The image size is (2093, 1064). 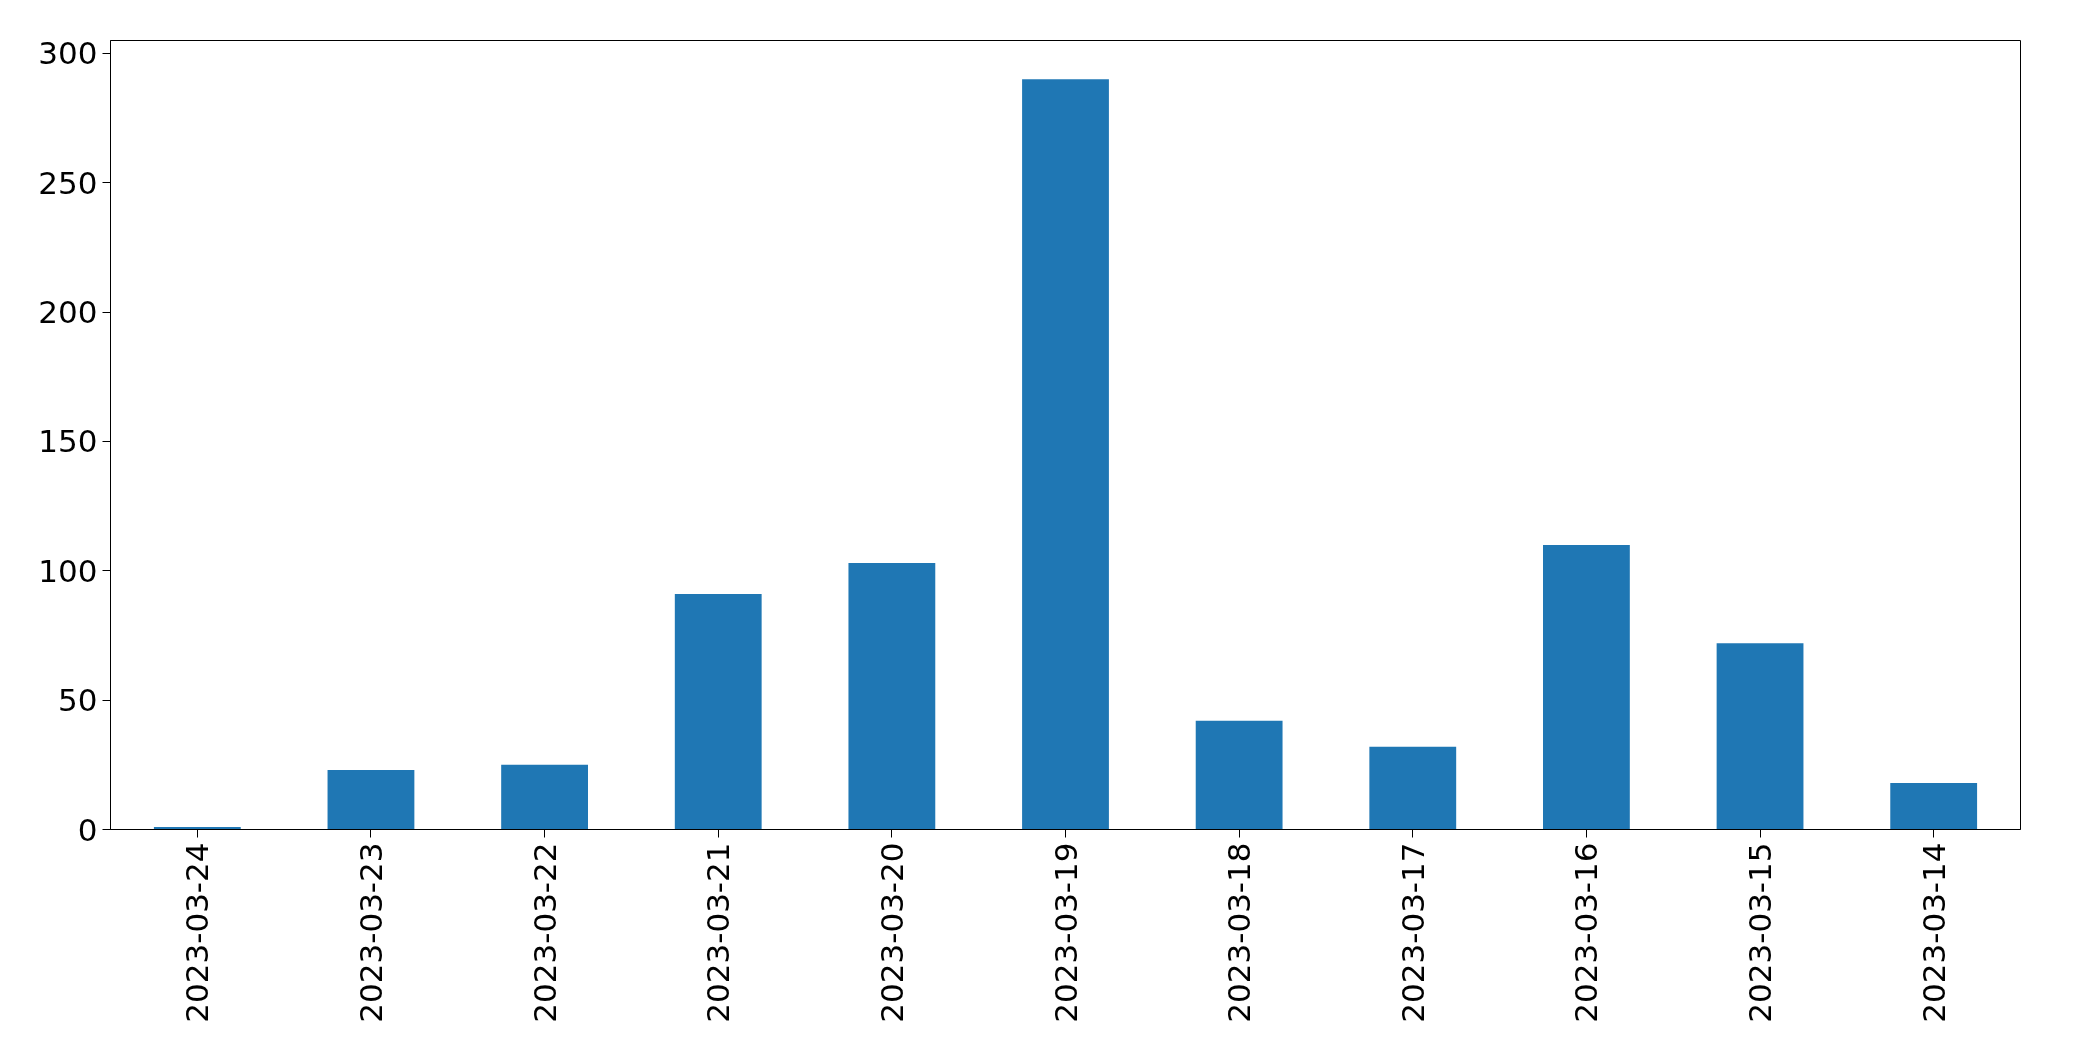 I want to click on x-tick-label: 2023-03-23, so click(x=370, y=932).